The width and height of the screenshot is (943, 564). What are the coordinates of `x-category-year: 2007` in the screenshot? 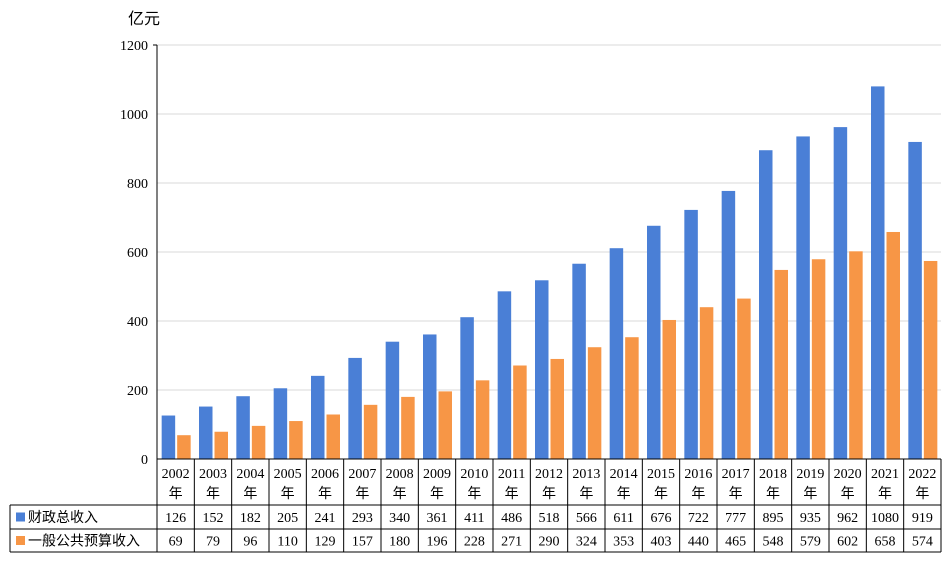 It's located at (362, 474).